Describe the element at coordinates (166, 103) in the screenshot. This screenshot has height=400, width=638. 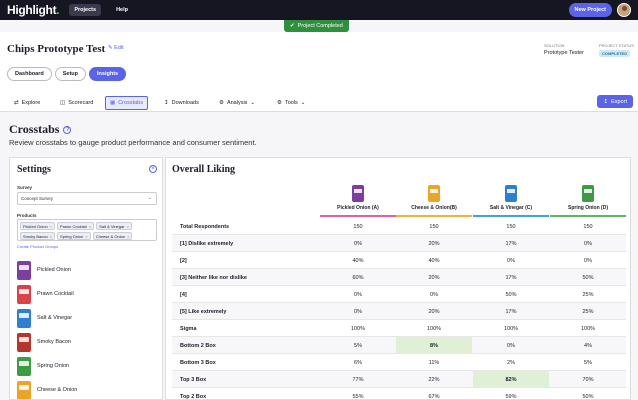
I see `download-icon: ↧` at that location.